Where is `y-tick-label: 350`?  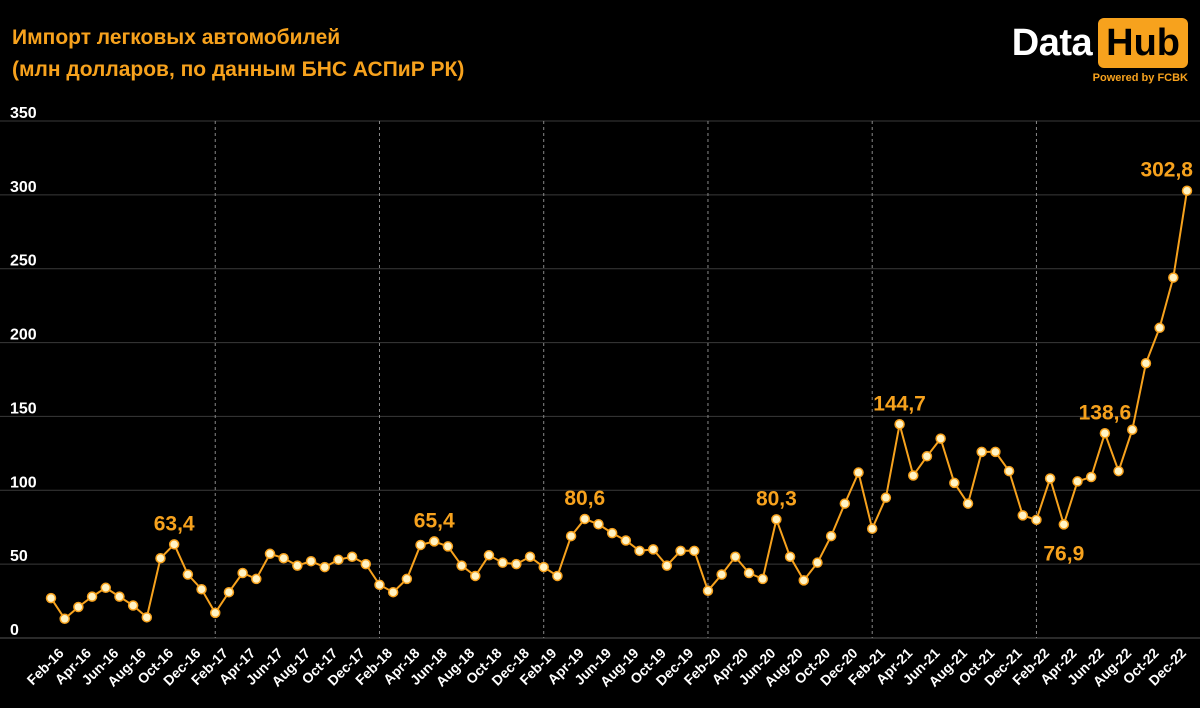
y-tick-label: 350 is located at coordinates (23, 113).